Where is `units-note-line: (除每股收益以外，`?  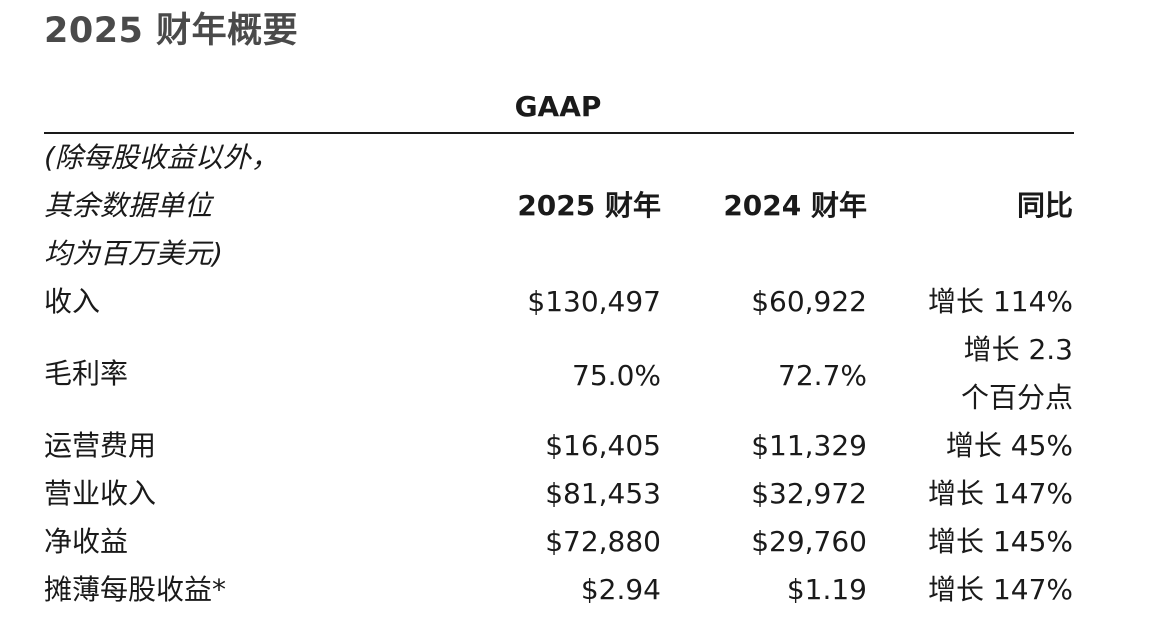 units-note-line: (除每股收益以外， is located at coordinates (161, 157).